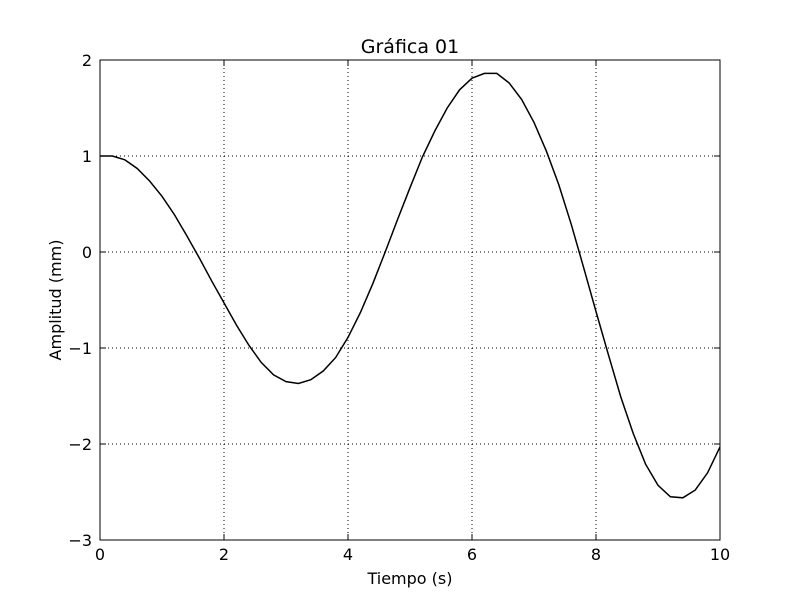 This screenshot has height=600, width=800. What do you see at coordinates (100, 554) in the screenshot?
I see `x-tick-label: 0` at bounding box center [100, 554].